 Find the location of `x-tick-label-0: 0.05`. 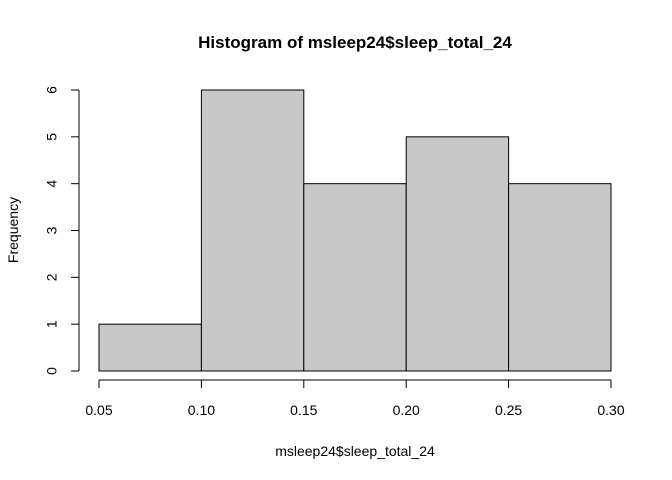

x-tick-label-0: 0.05 is located at coordinates (98, 410).